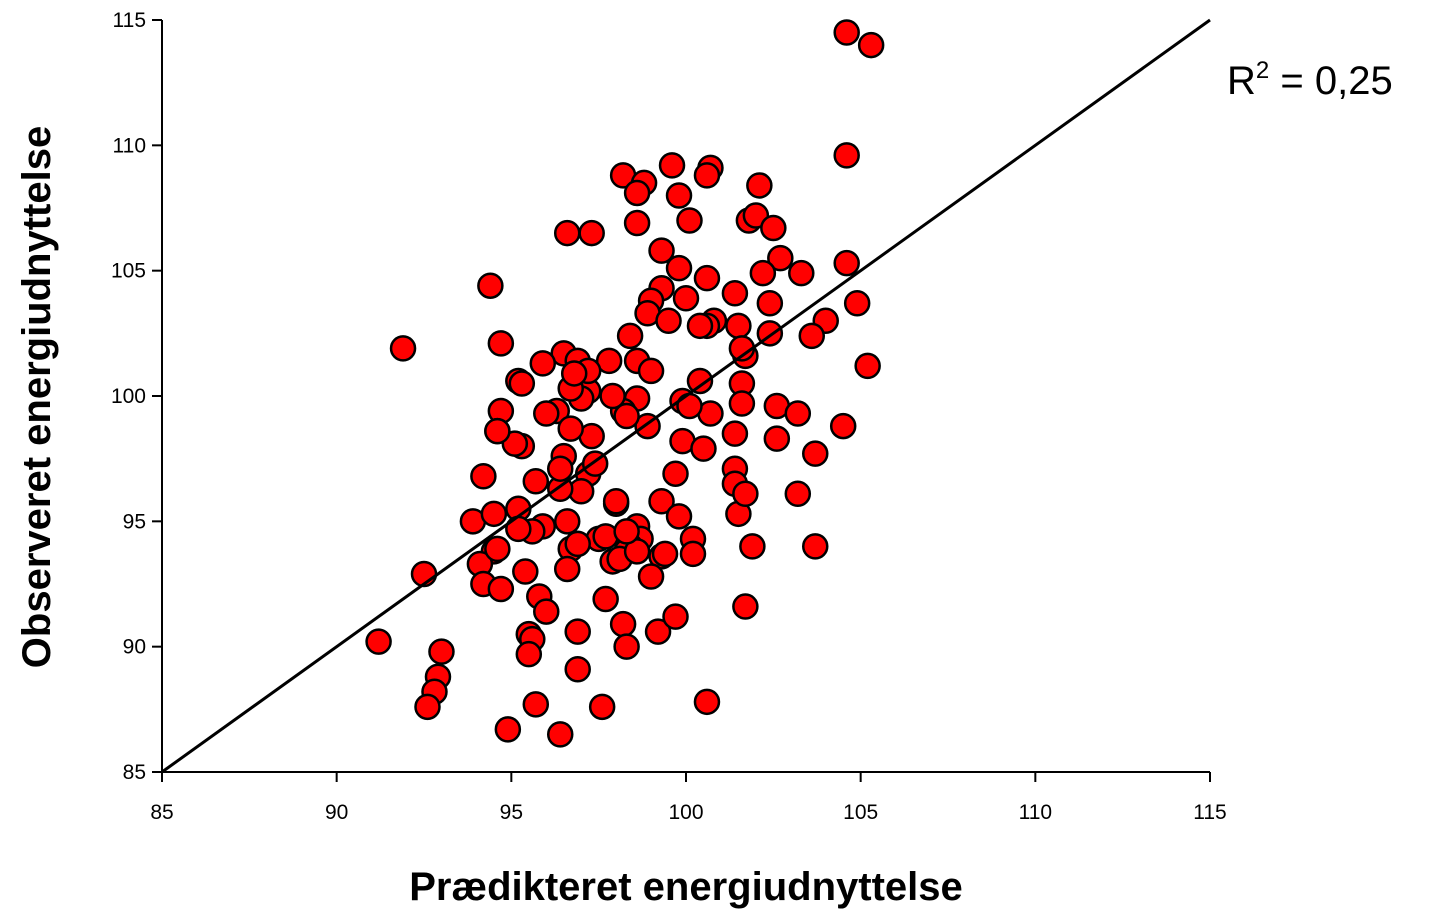 The width and height of the screenshot is (1435, 909). I want to click on x-tick-label: 110, so click(1035, 812).